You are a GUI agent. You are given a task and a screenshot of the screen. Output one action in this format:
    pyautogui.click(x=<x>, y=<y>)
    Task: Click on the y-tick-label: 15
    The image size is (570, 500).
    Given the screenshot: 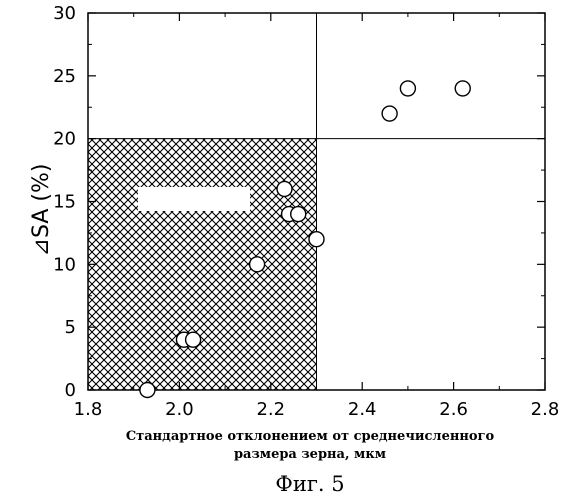 What is the action you would take?
    pyautogui.click(x=64, y=202)
    